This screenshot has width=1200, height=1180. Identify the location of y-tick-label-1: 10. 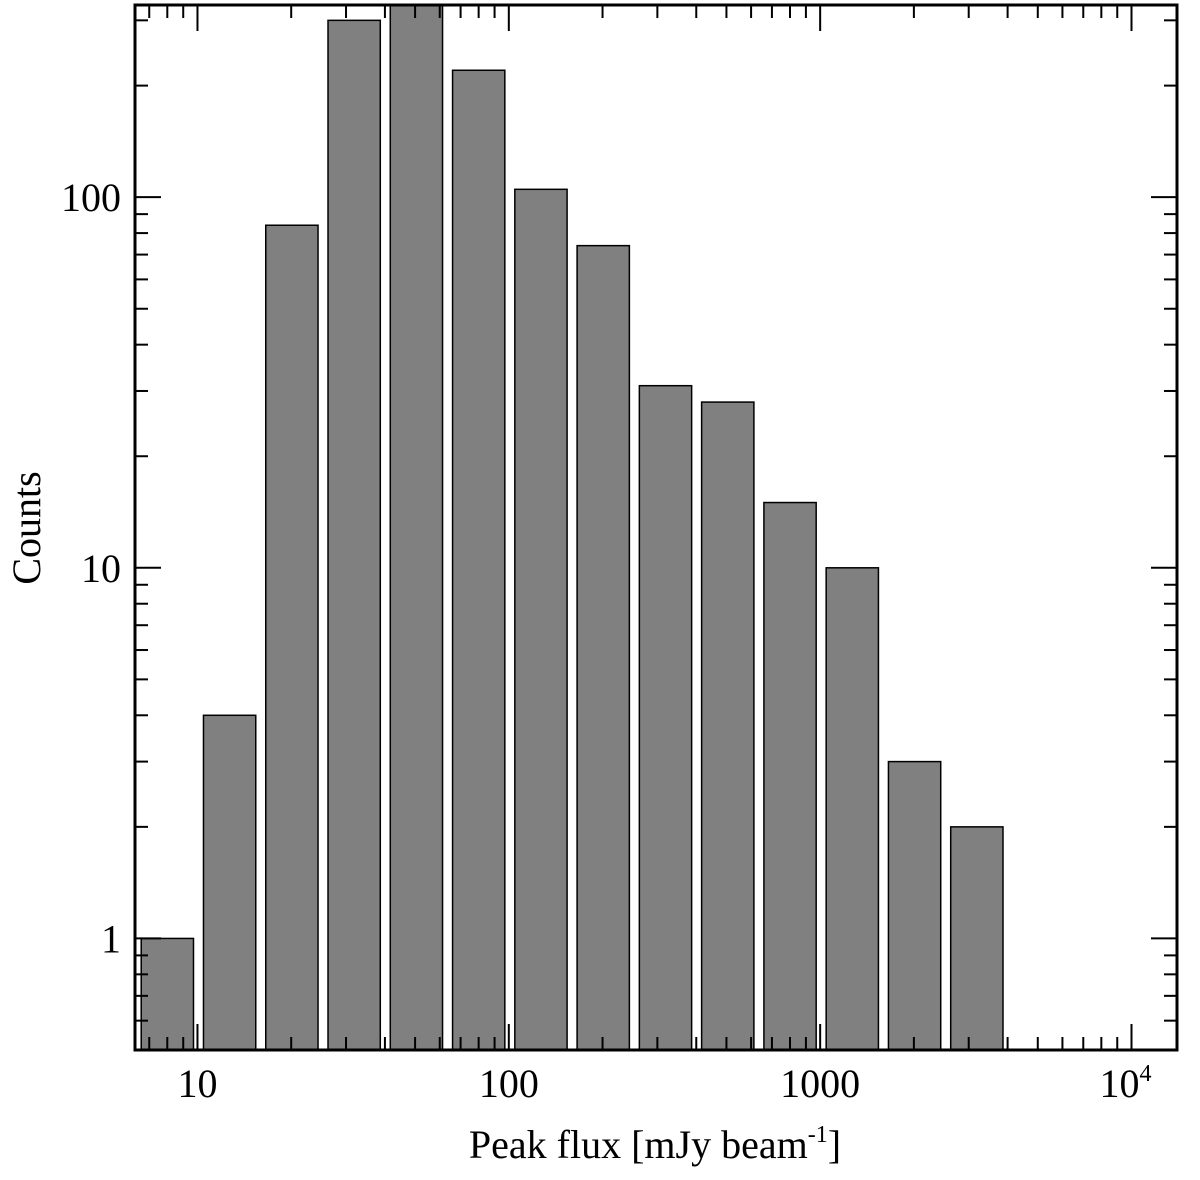
(101, 568).